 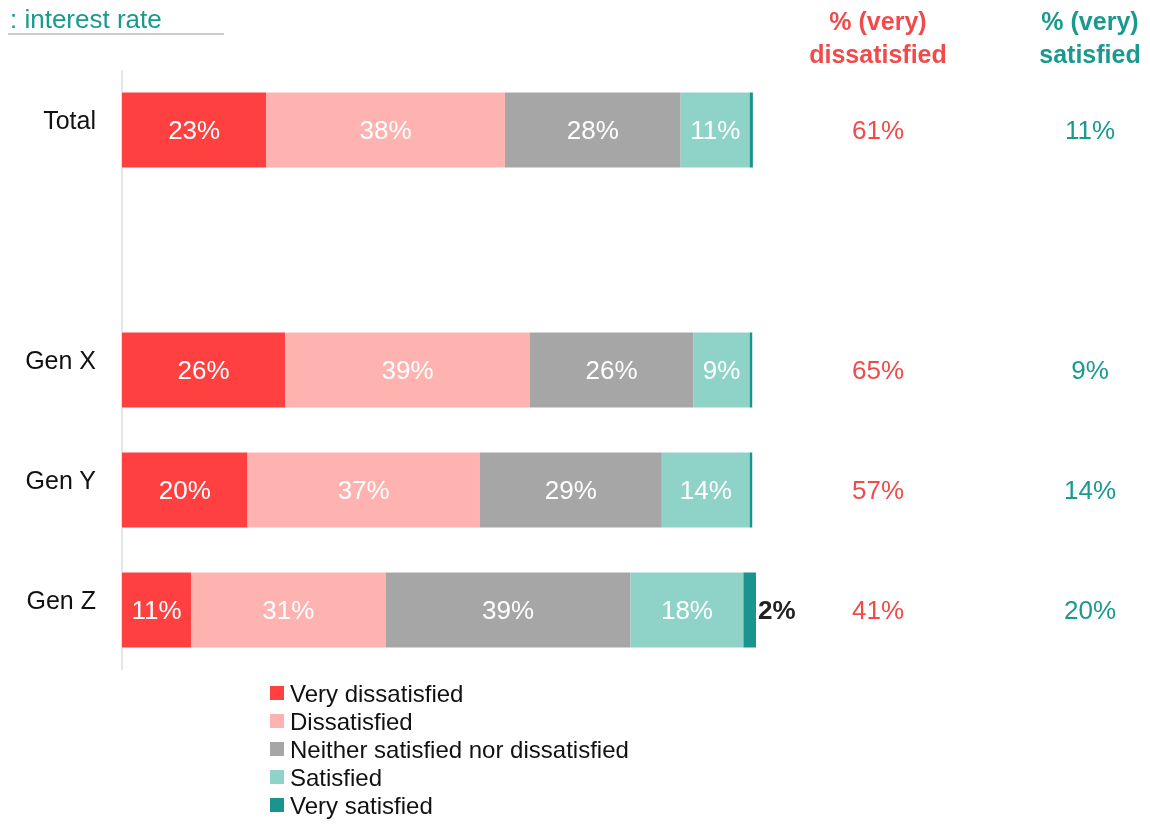 I want to click on text: 11%, so click(x=1090, y=130).